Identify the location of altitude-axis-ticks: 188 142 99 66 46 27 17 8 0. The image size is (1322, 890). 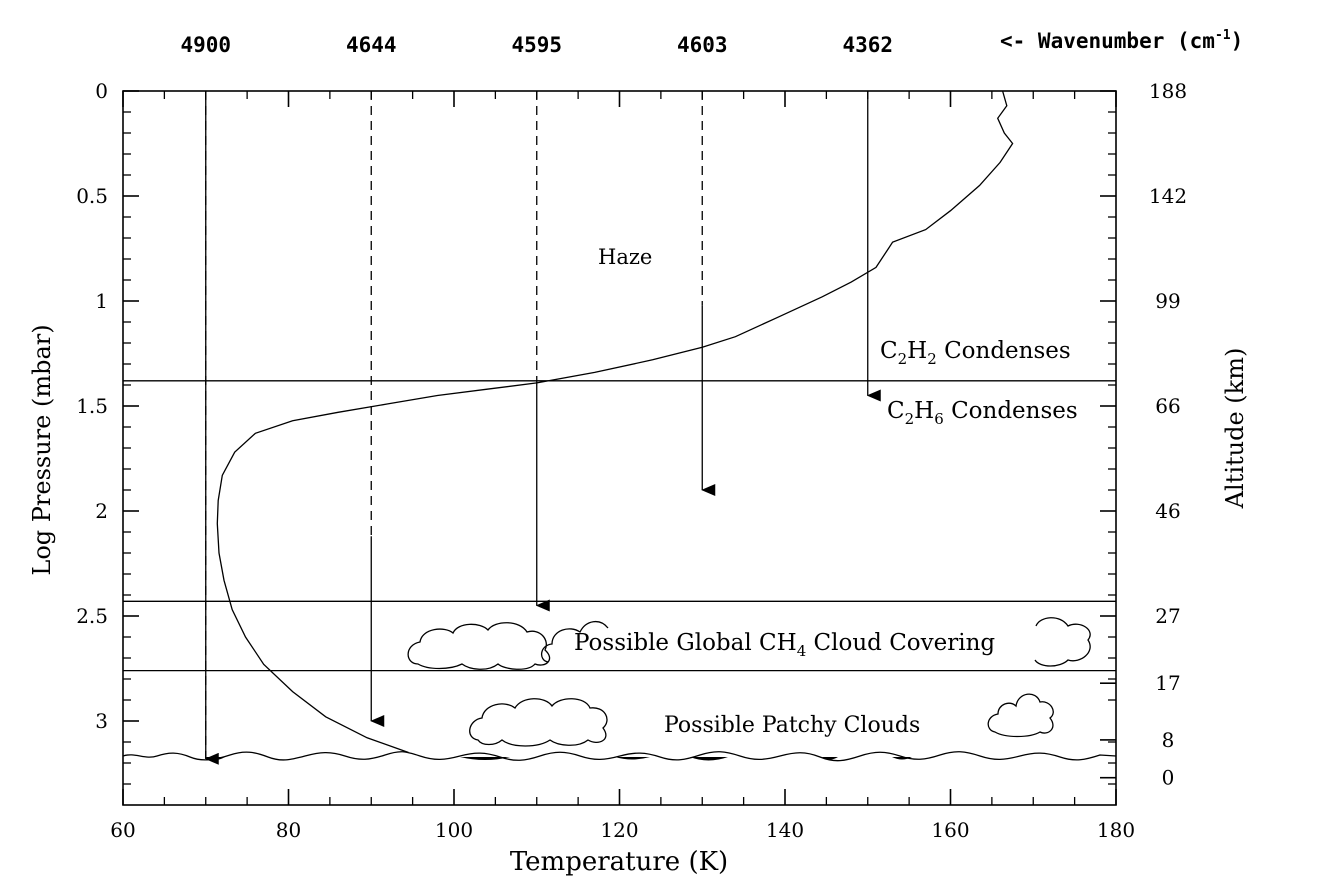
(1143, 434).